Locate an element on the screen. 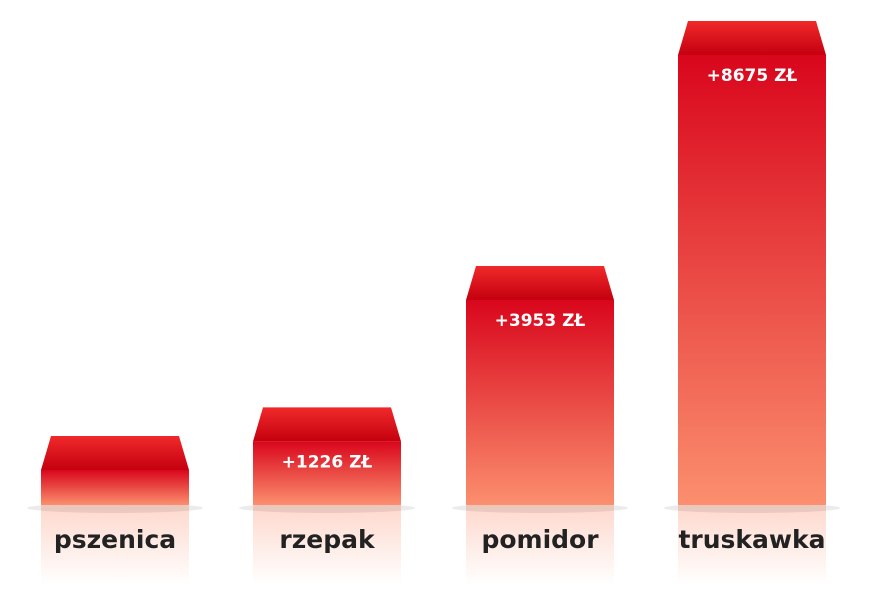  x-tick-label: rzepak is located at coordinates (327, 539).